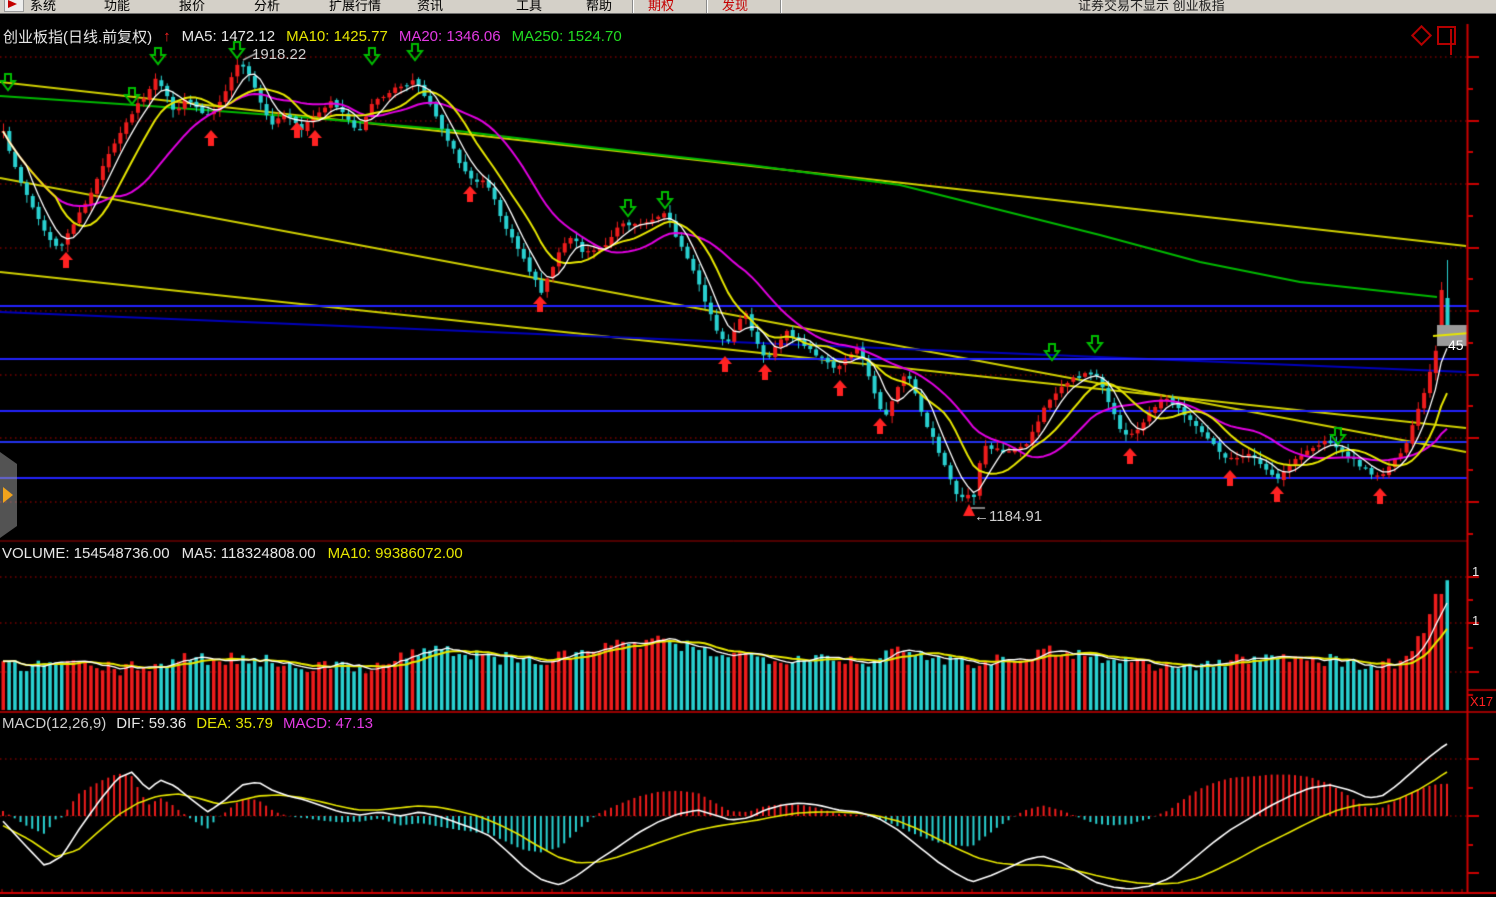  Describe the element at coordinates (735, 6) in the screenshot. I see `menu-discover: 发现` at that location.